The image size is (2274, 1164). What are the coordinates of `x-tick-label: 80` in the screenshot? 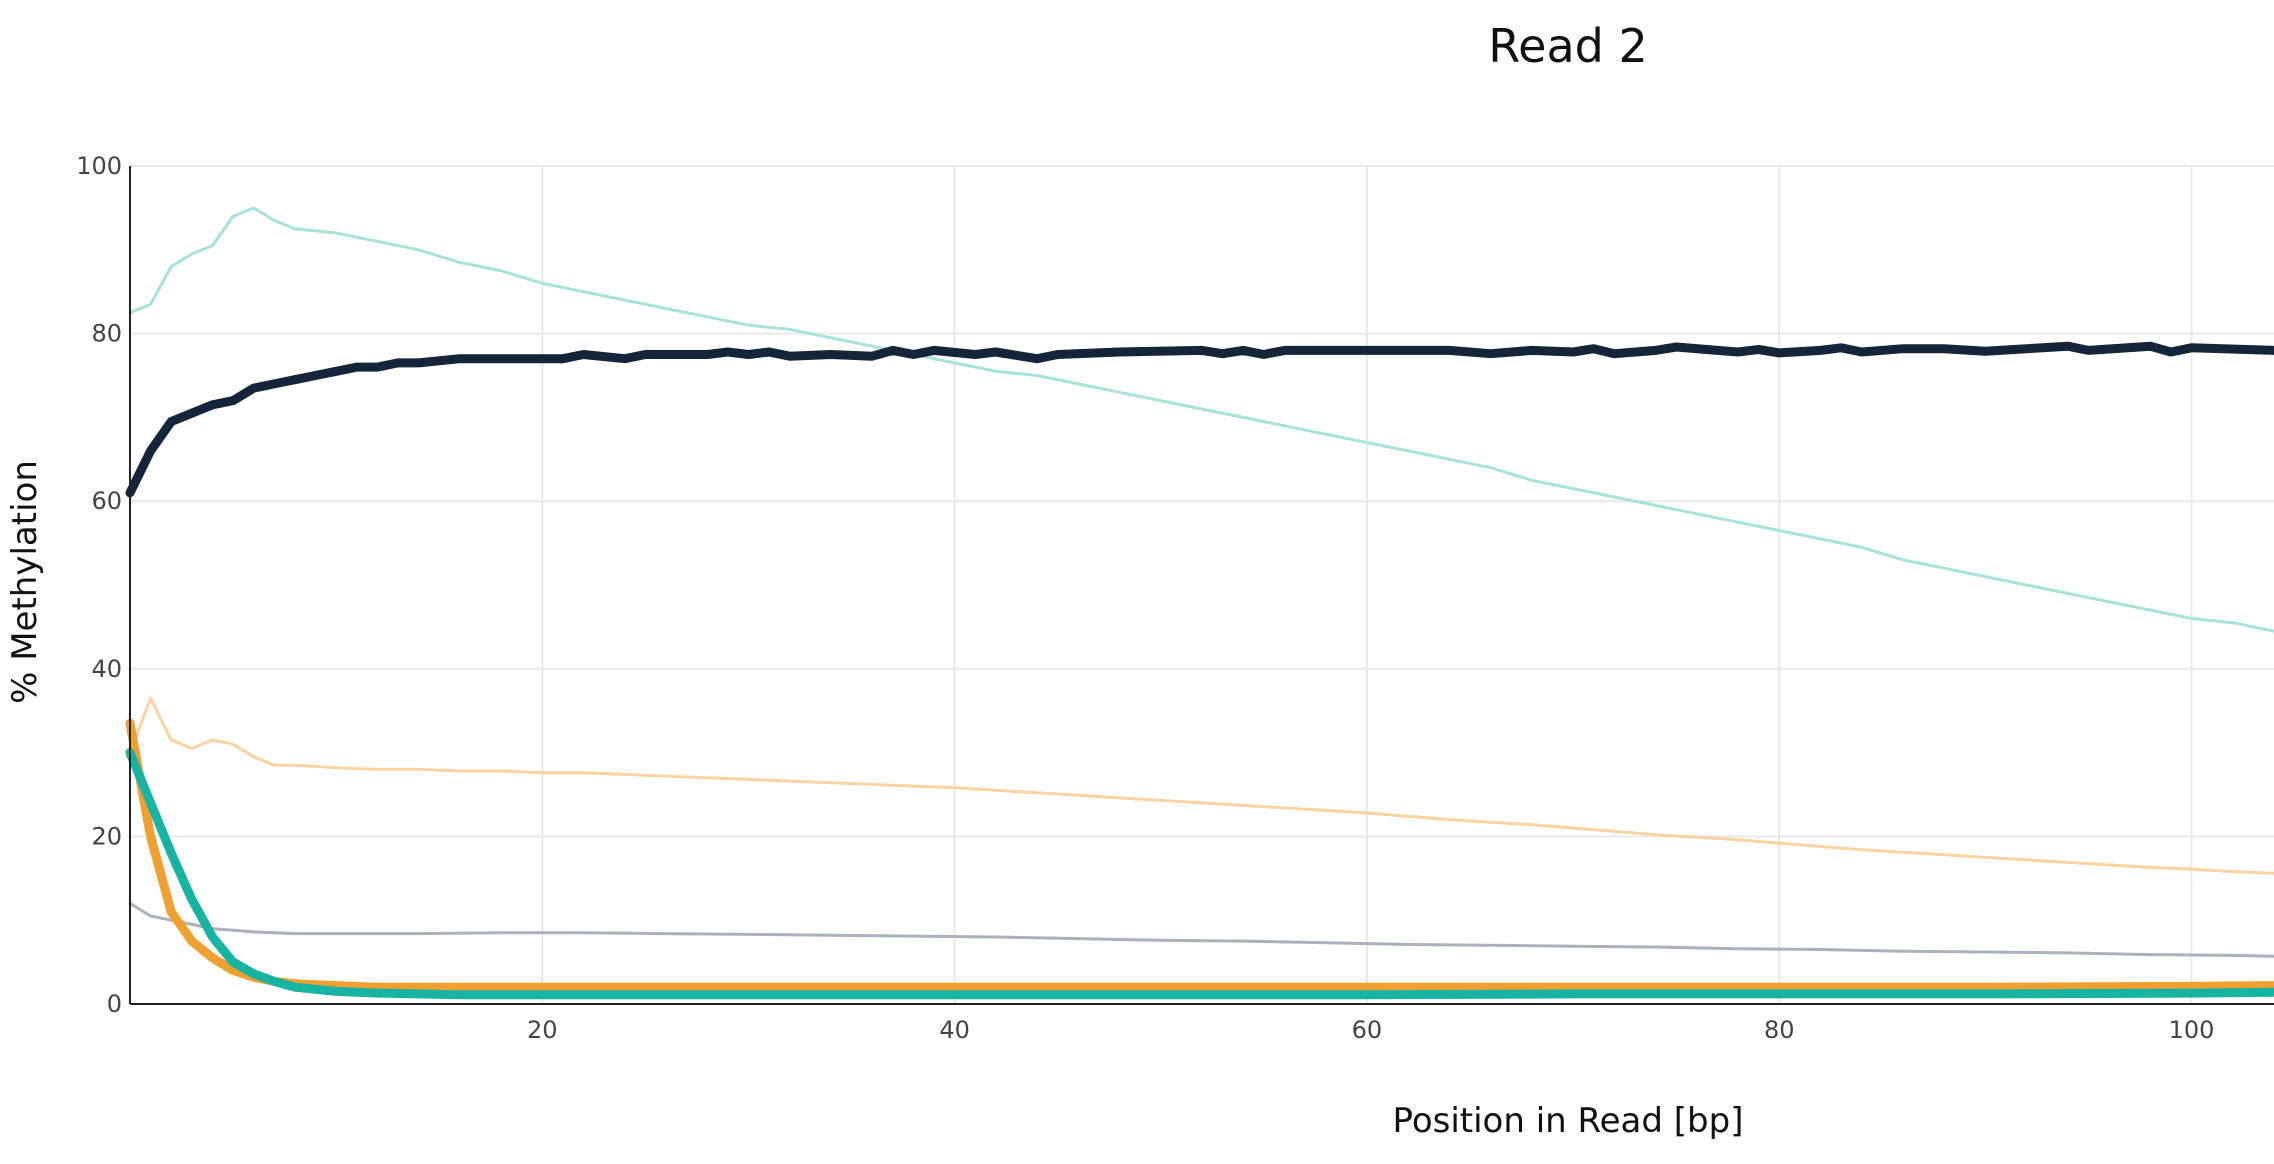 It's located at (1779, 1030).